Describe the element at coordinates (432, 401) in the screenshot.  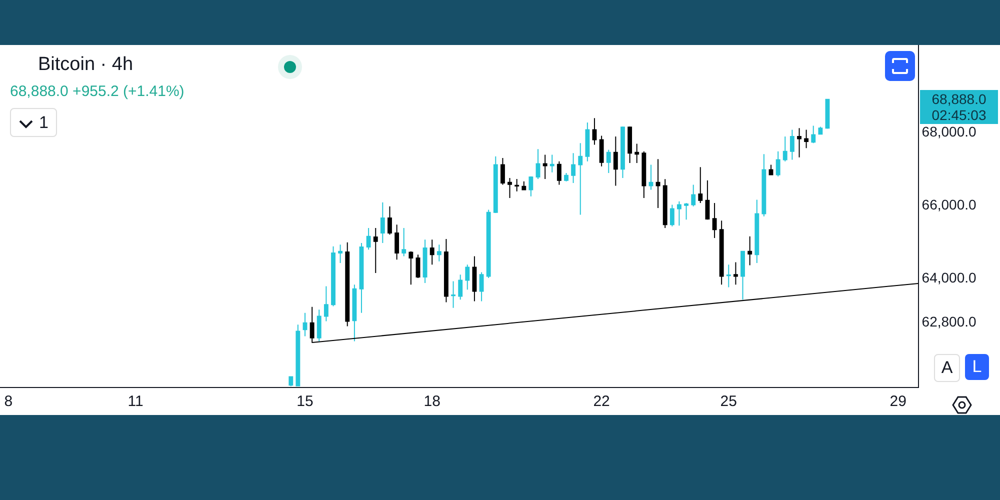
I see `x-tick-label: 18` at that location.